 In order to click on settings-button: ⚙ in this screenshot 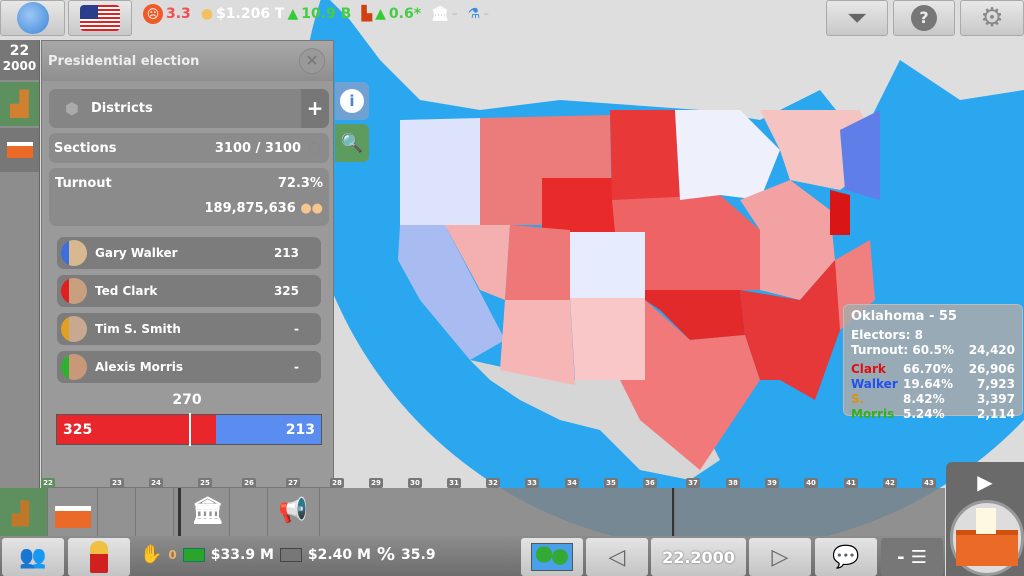, I will do `click(992, 18)`.